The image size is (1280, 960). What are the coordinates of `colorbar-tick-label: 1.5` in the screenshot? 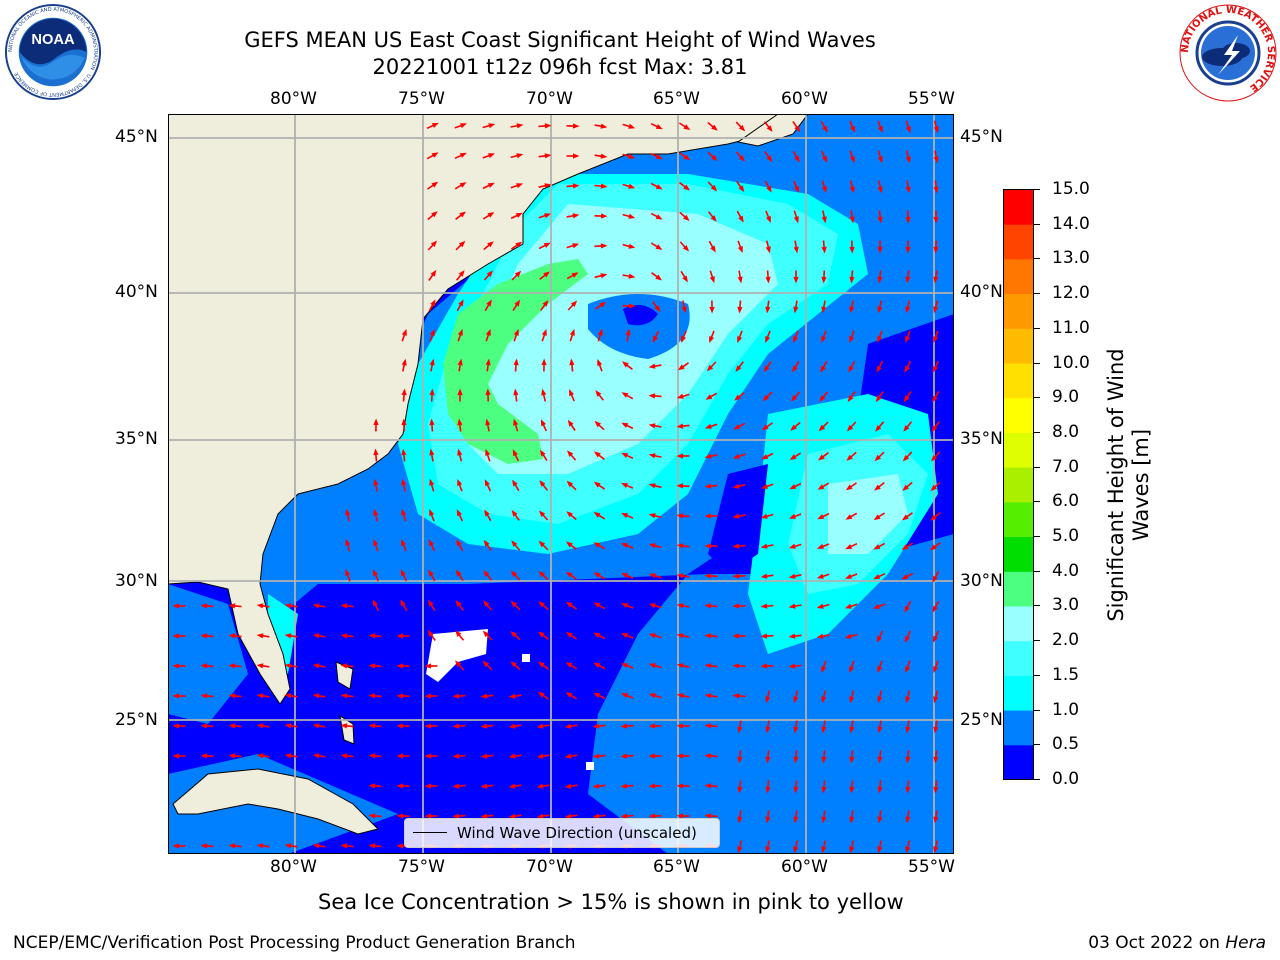 It's located at (1066, 674).